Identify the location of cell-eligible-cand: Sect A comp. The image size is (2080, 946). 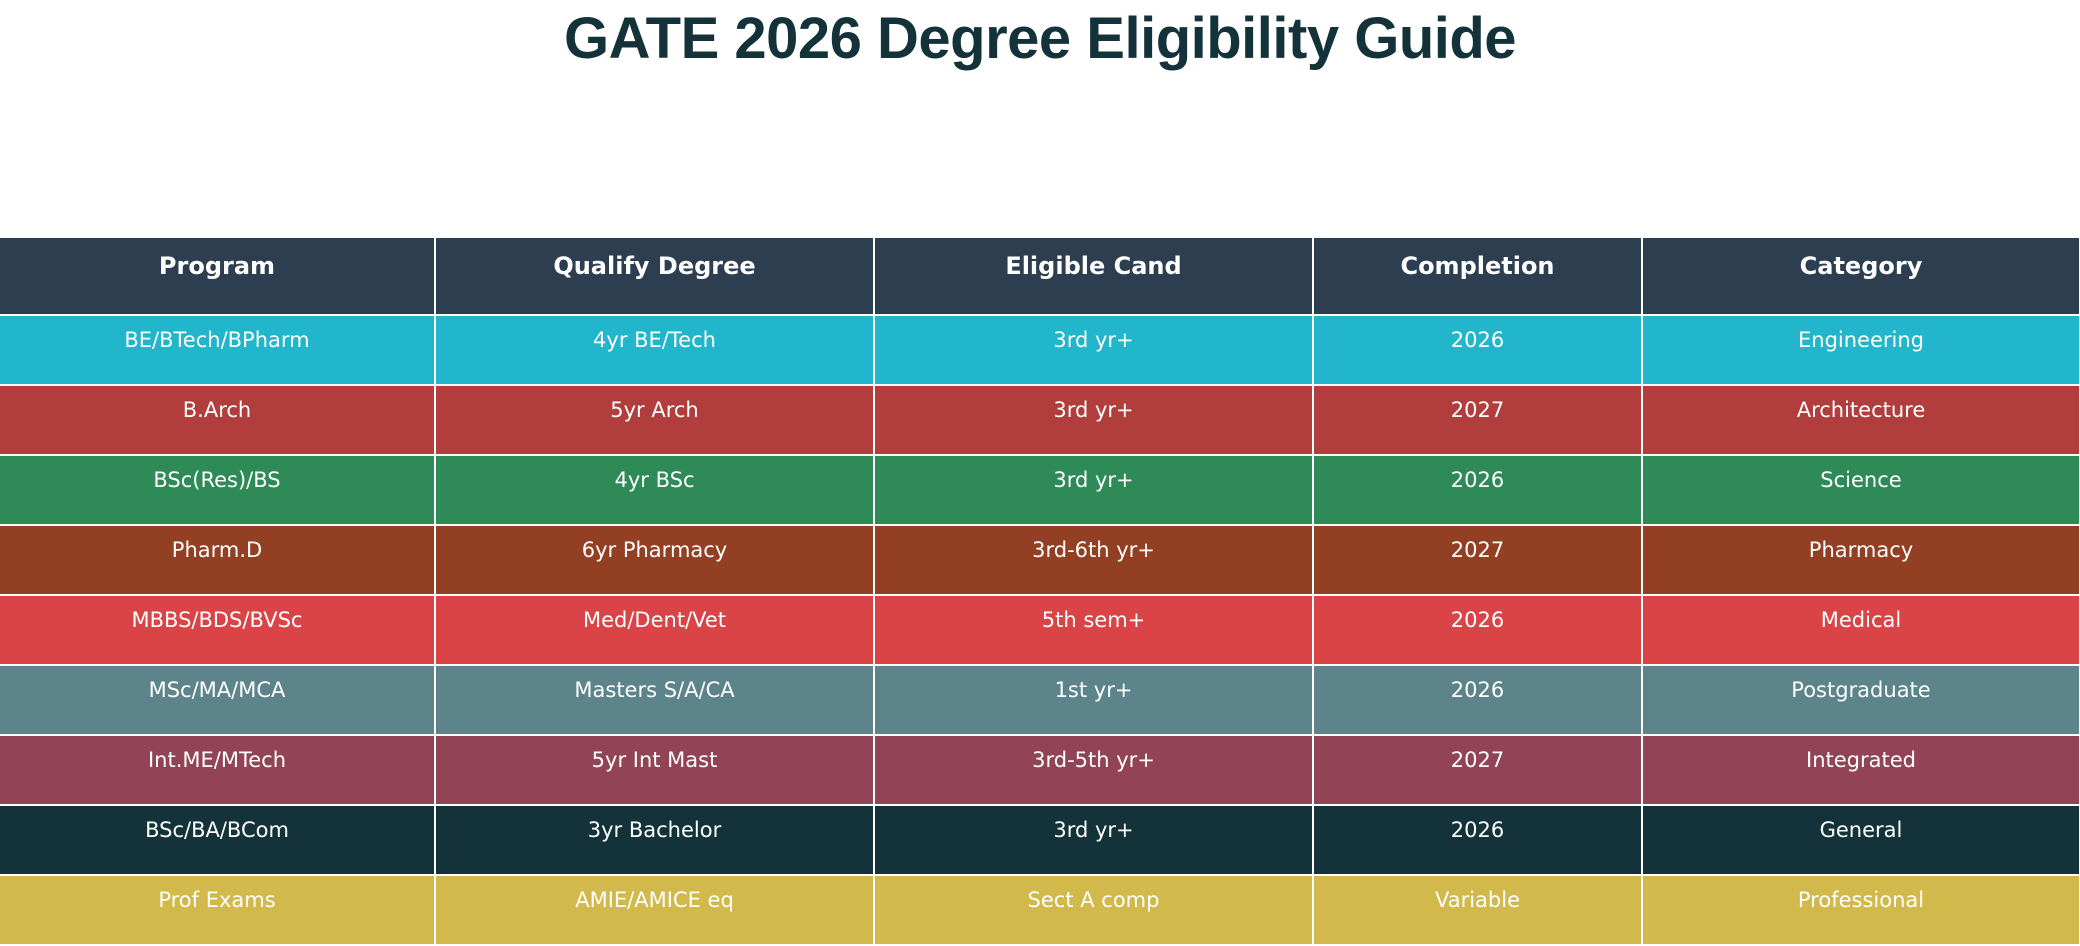
(1093, 910).